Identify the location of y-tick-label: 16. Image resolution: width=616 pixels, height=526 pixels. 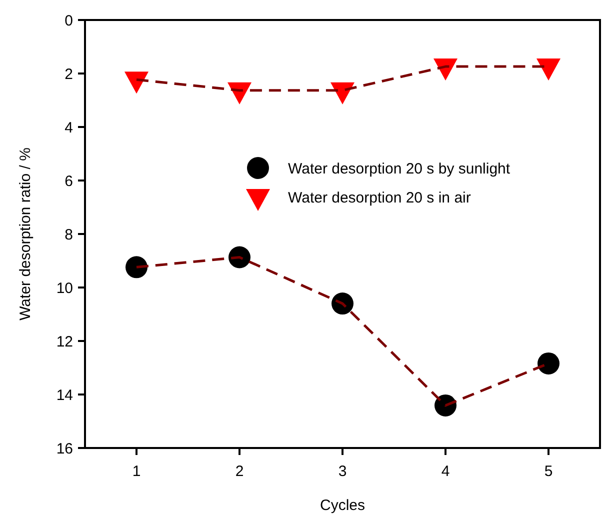
(64, 449).